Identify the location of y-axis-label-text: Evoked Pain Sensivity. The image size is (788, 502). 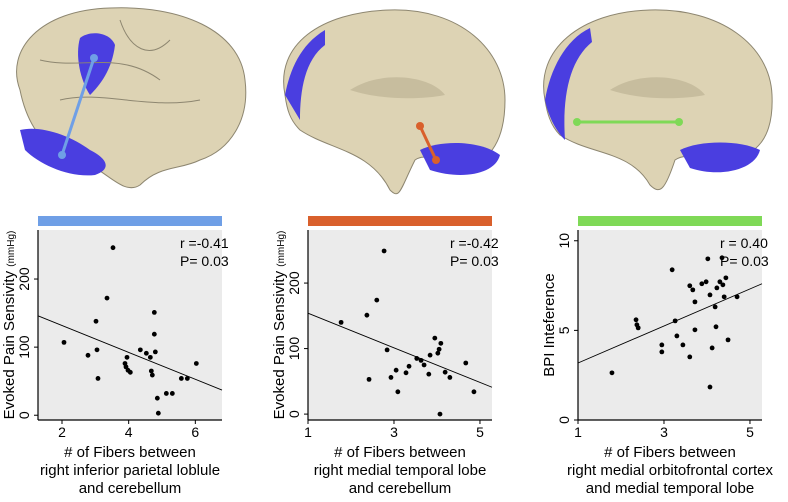
(279, 344).